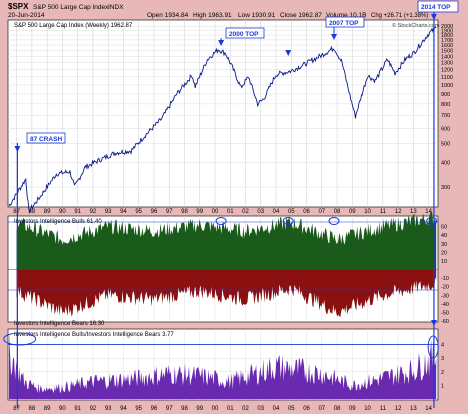  I want to click on top2007-label: 2007 TOP, so click(344, 23).